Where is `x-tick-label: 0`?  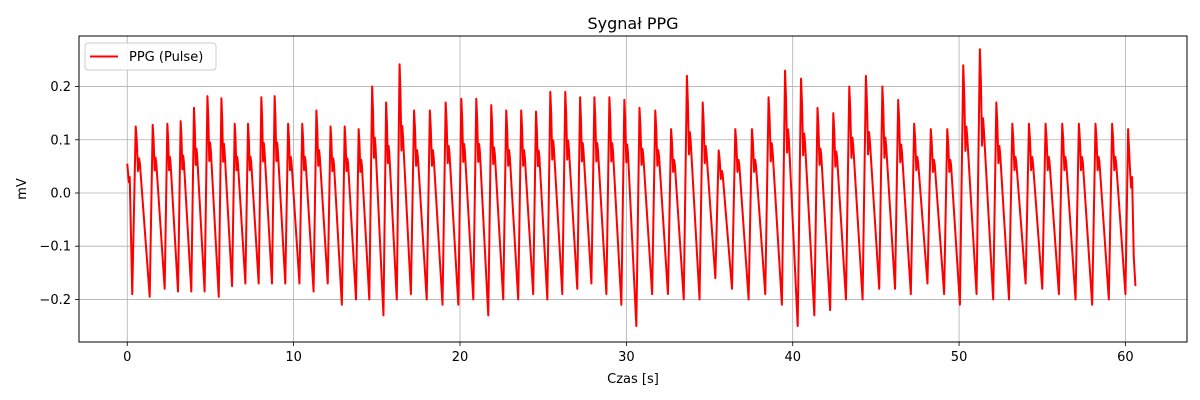 x-tick-label: 0 is located at coordinates (127, 357).